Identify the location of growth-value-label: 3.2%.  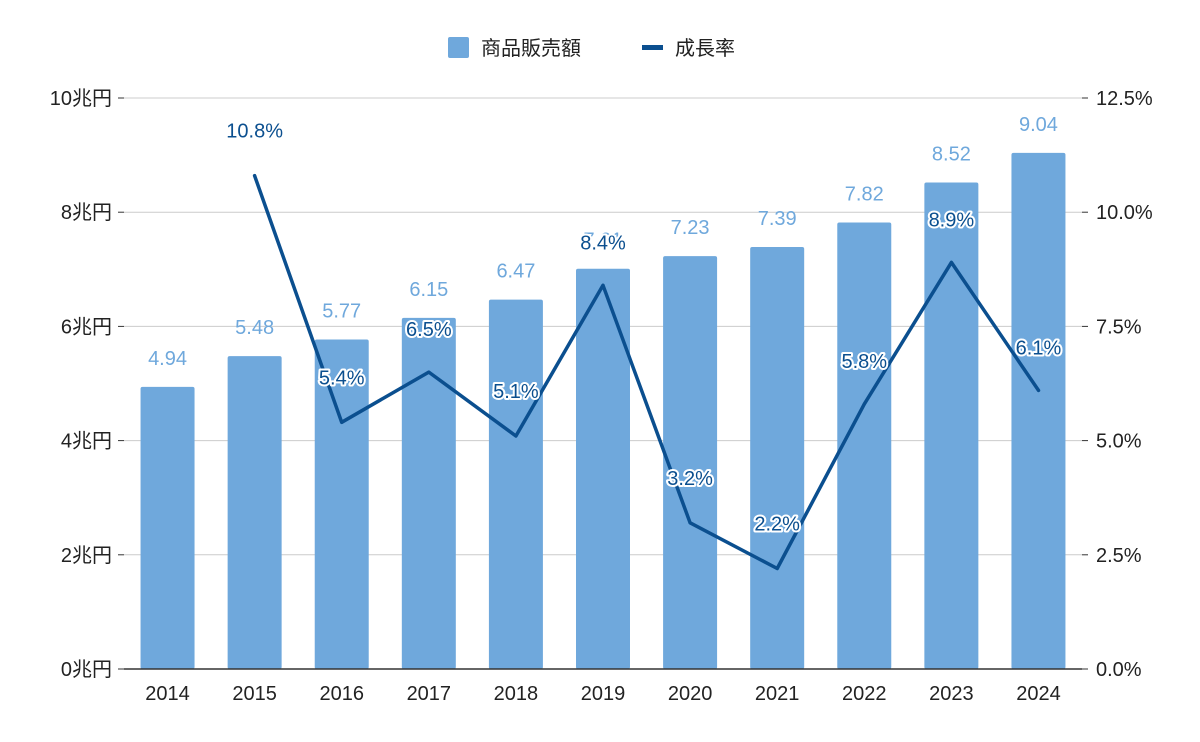
(690, 479).